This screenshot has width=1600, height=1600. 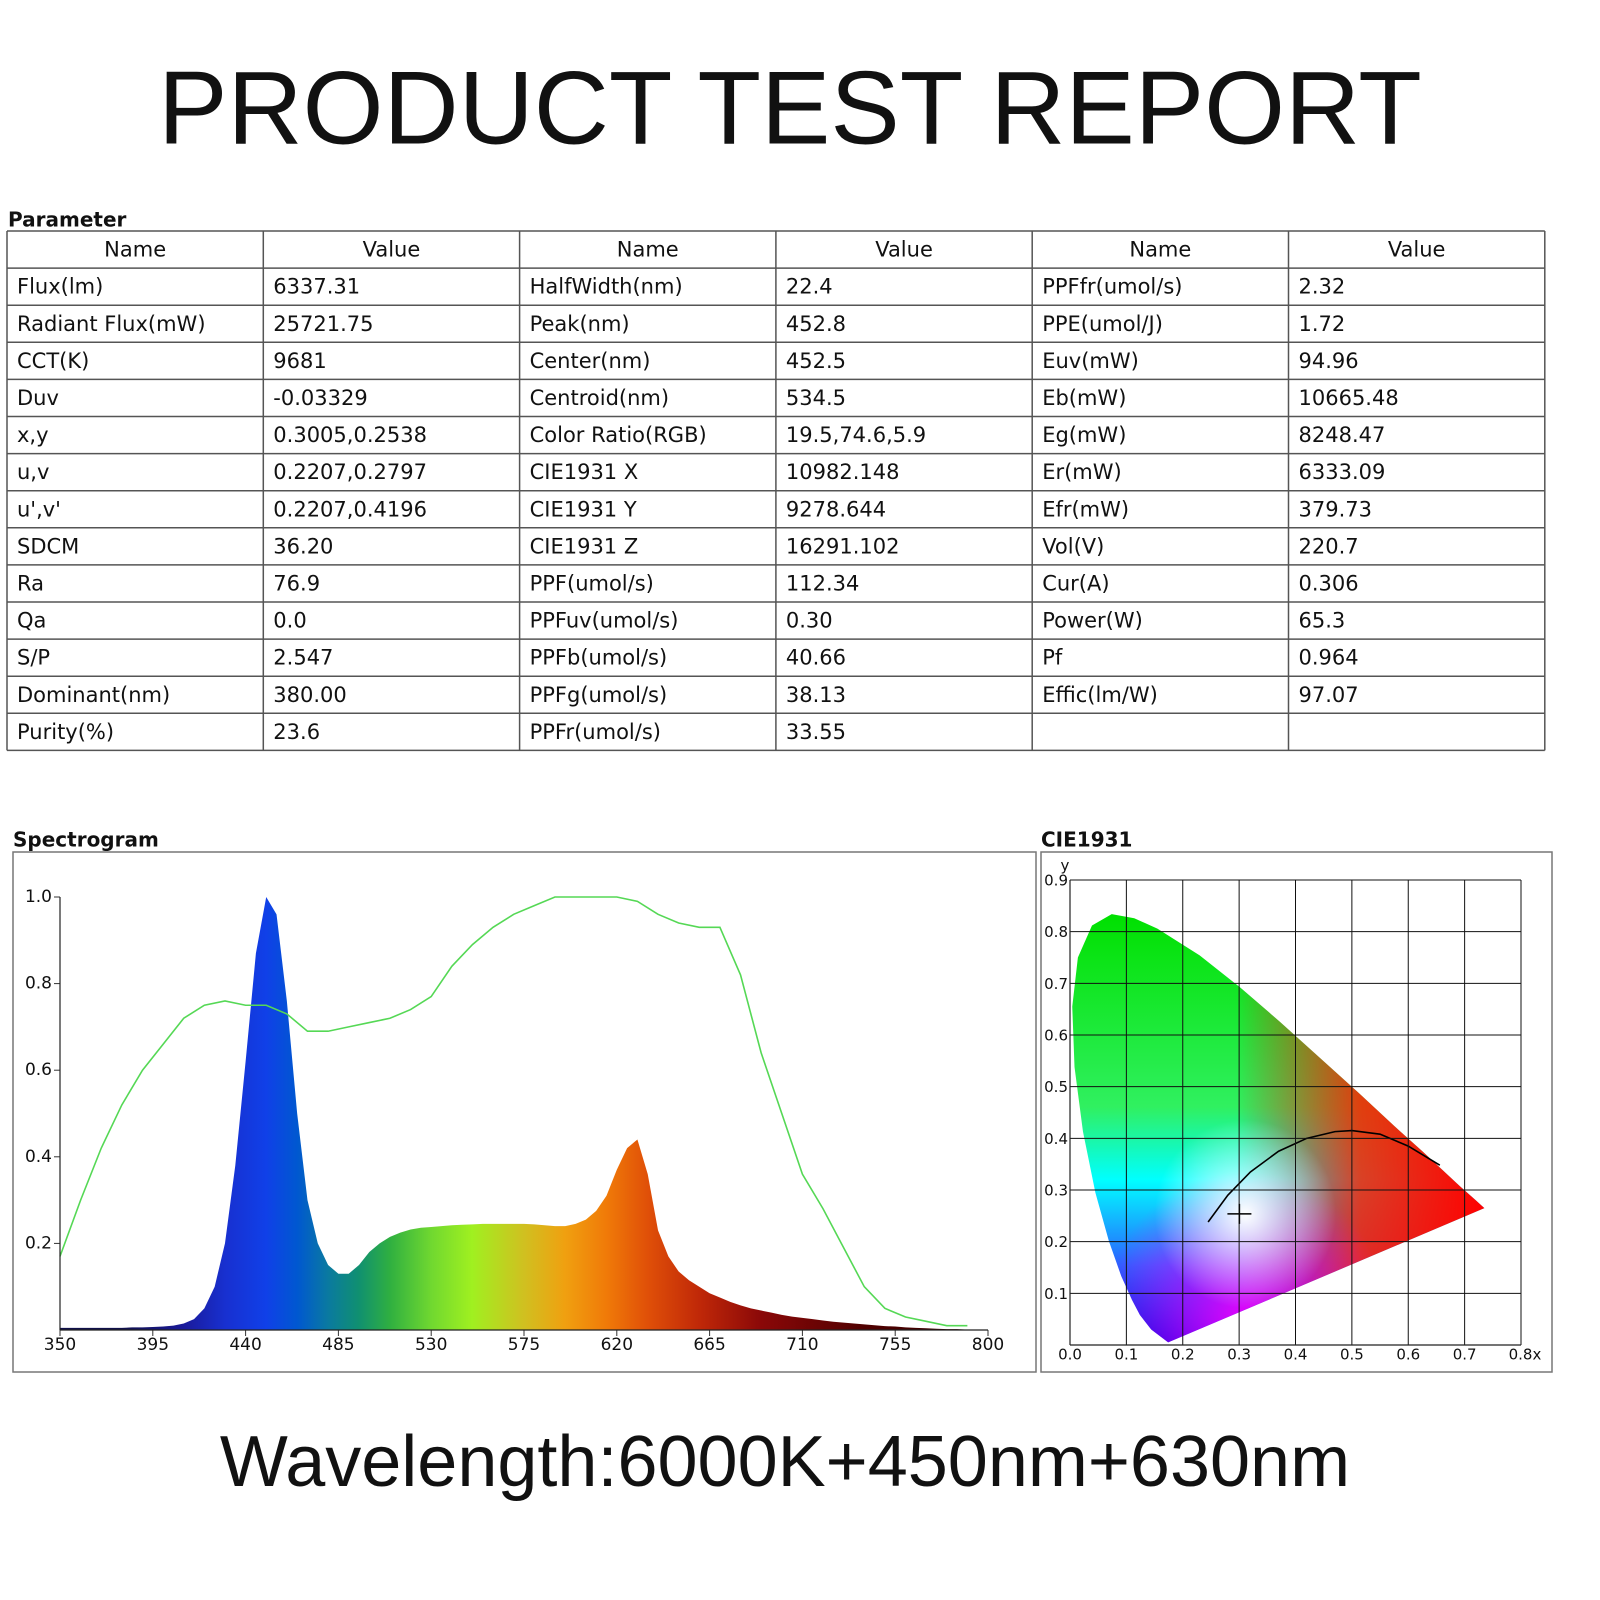 What do you see at coordinates (1239, 1355) in the screenshot?
I see `x-tick-label: 0.3` at bounding box center [1239, 1355].